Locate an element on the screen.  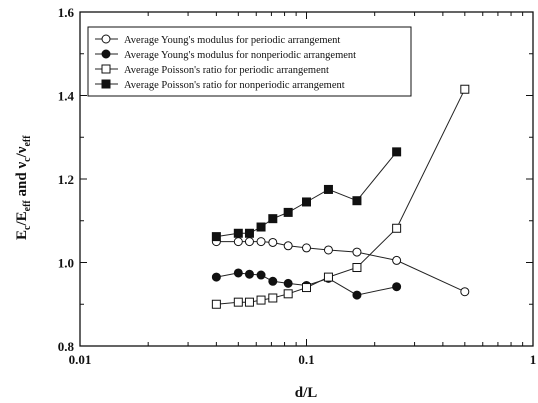
x-axis-title: d/L is located at coordinates (306, 393).